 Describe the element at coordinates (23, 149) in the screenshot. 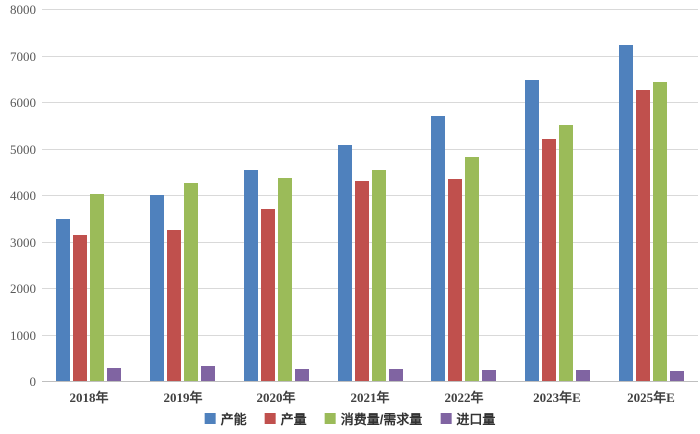

I see `y-tick-label: 5000` at that location.